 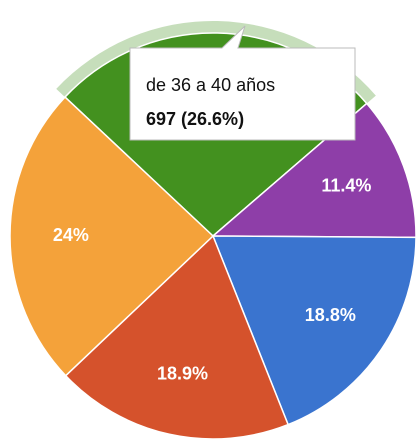 I want to click on slice-label: 24%, so click(x=71, y=235).